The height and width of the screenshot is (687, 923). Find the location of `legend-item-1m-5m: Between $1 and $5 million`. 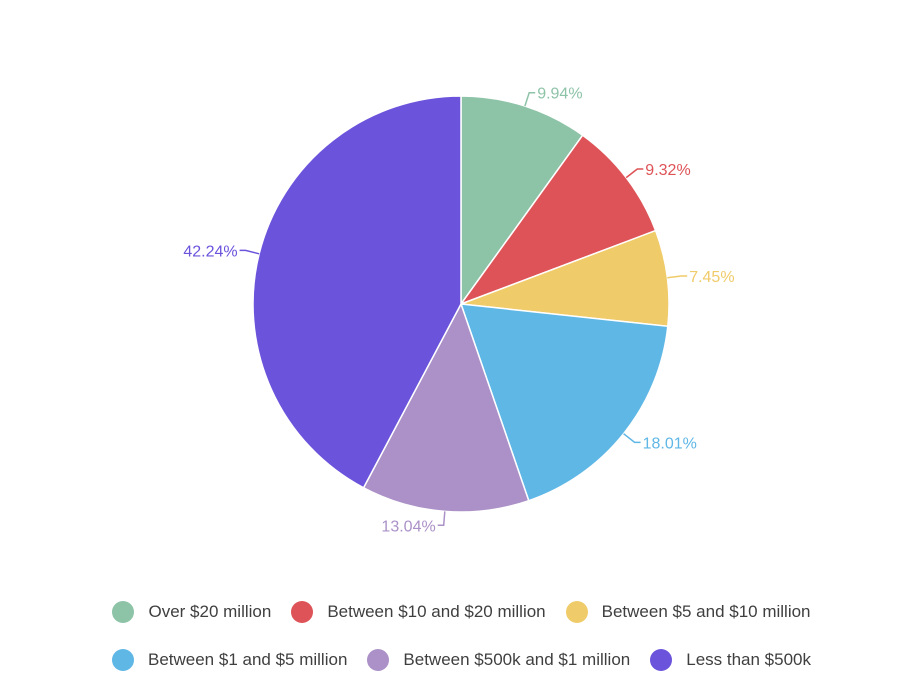

legend-item-1m-5m: Between $1 and $5 million is located at coordinates (229, 660).